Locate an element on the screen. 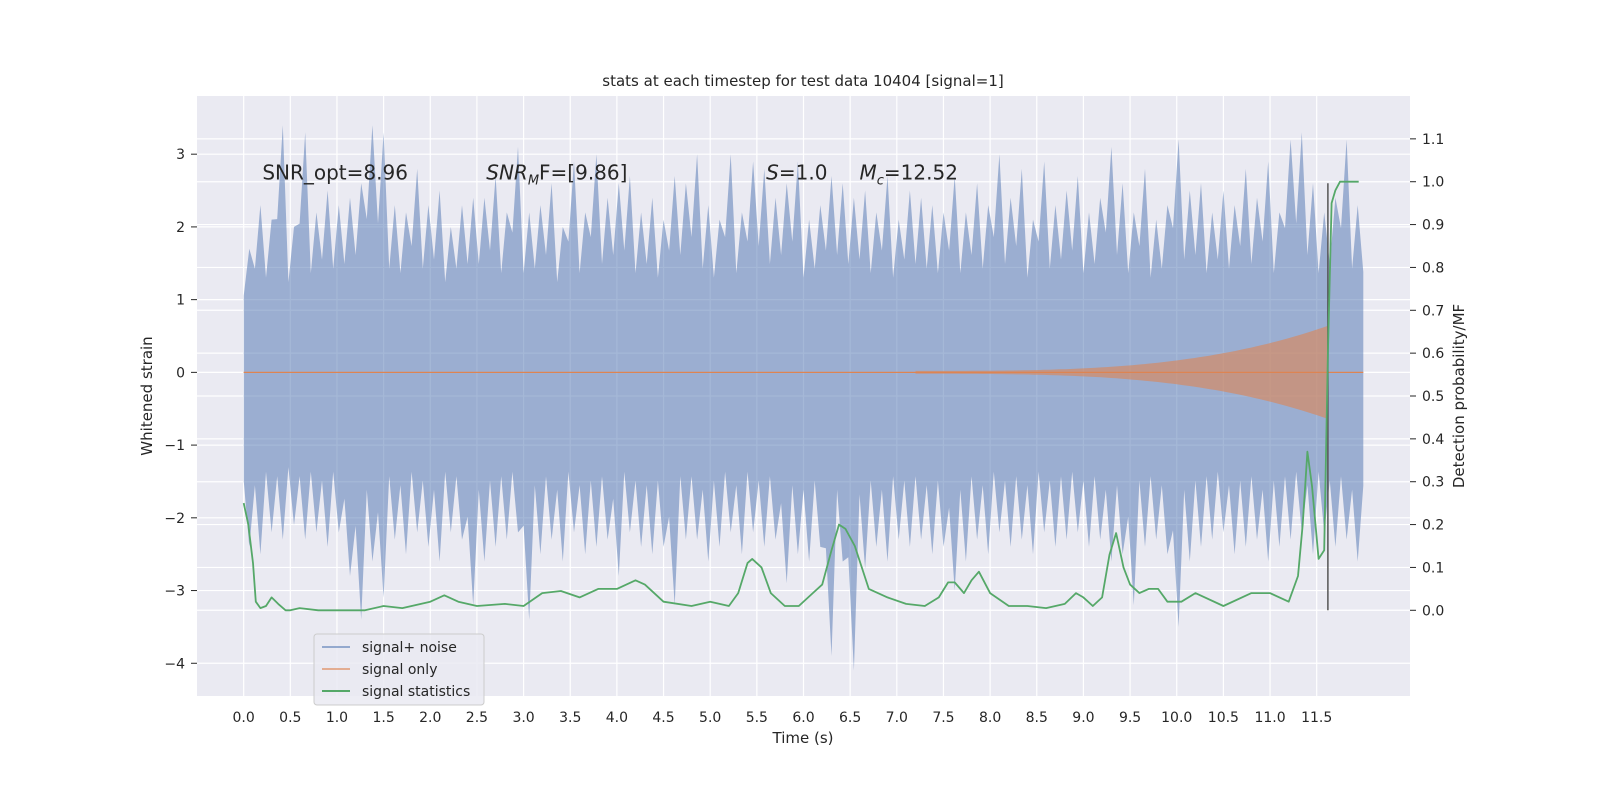 This screenshot has height=800, width=1600. x-tick-label: 0.0 is located at coordinates (244, 718).